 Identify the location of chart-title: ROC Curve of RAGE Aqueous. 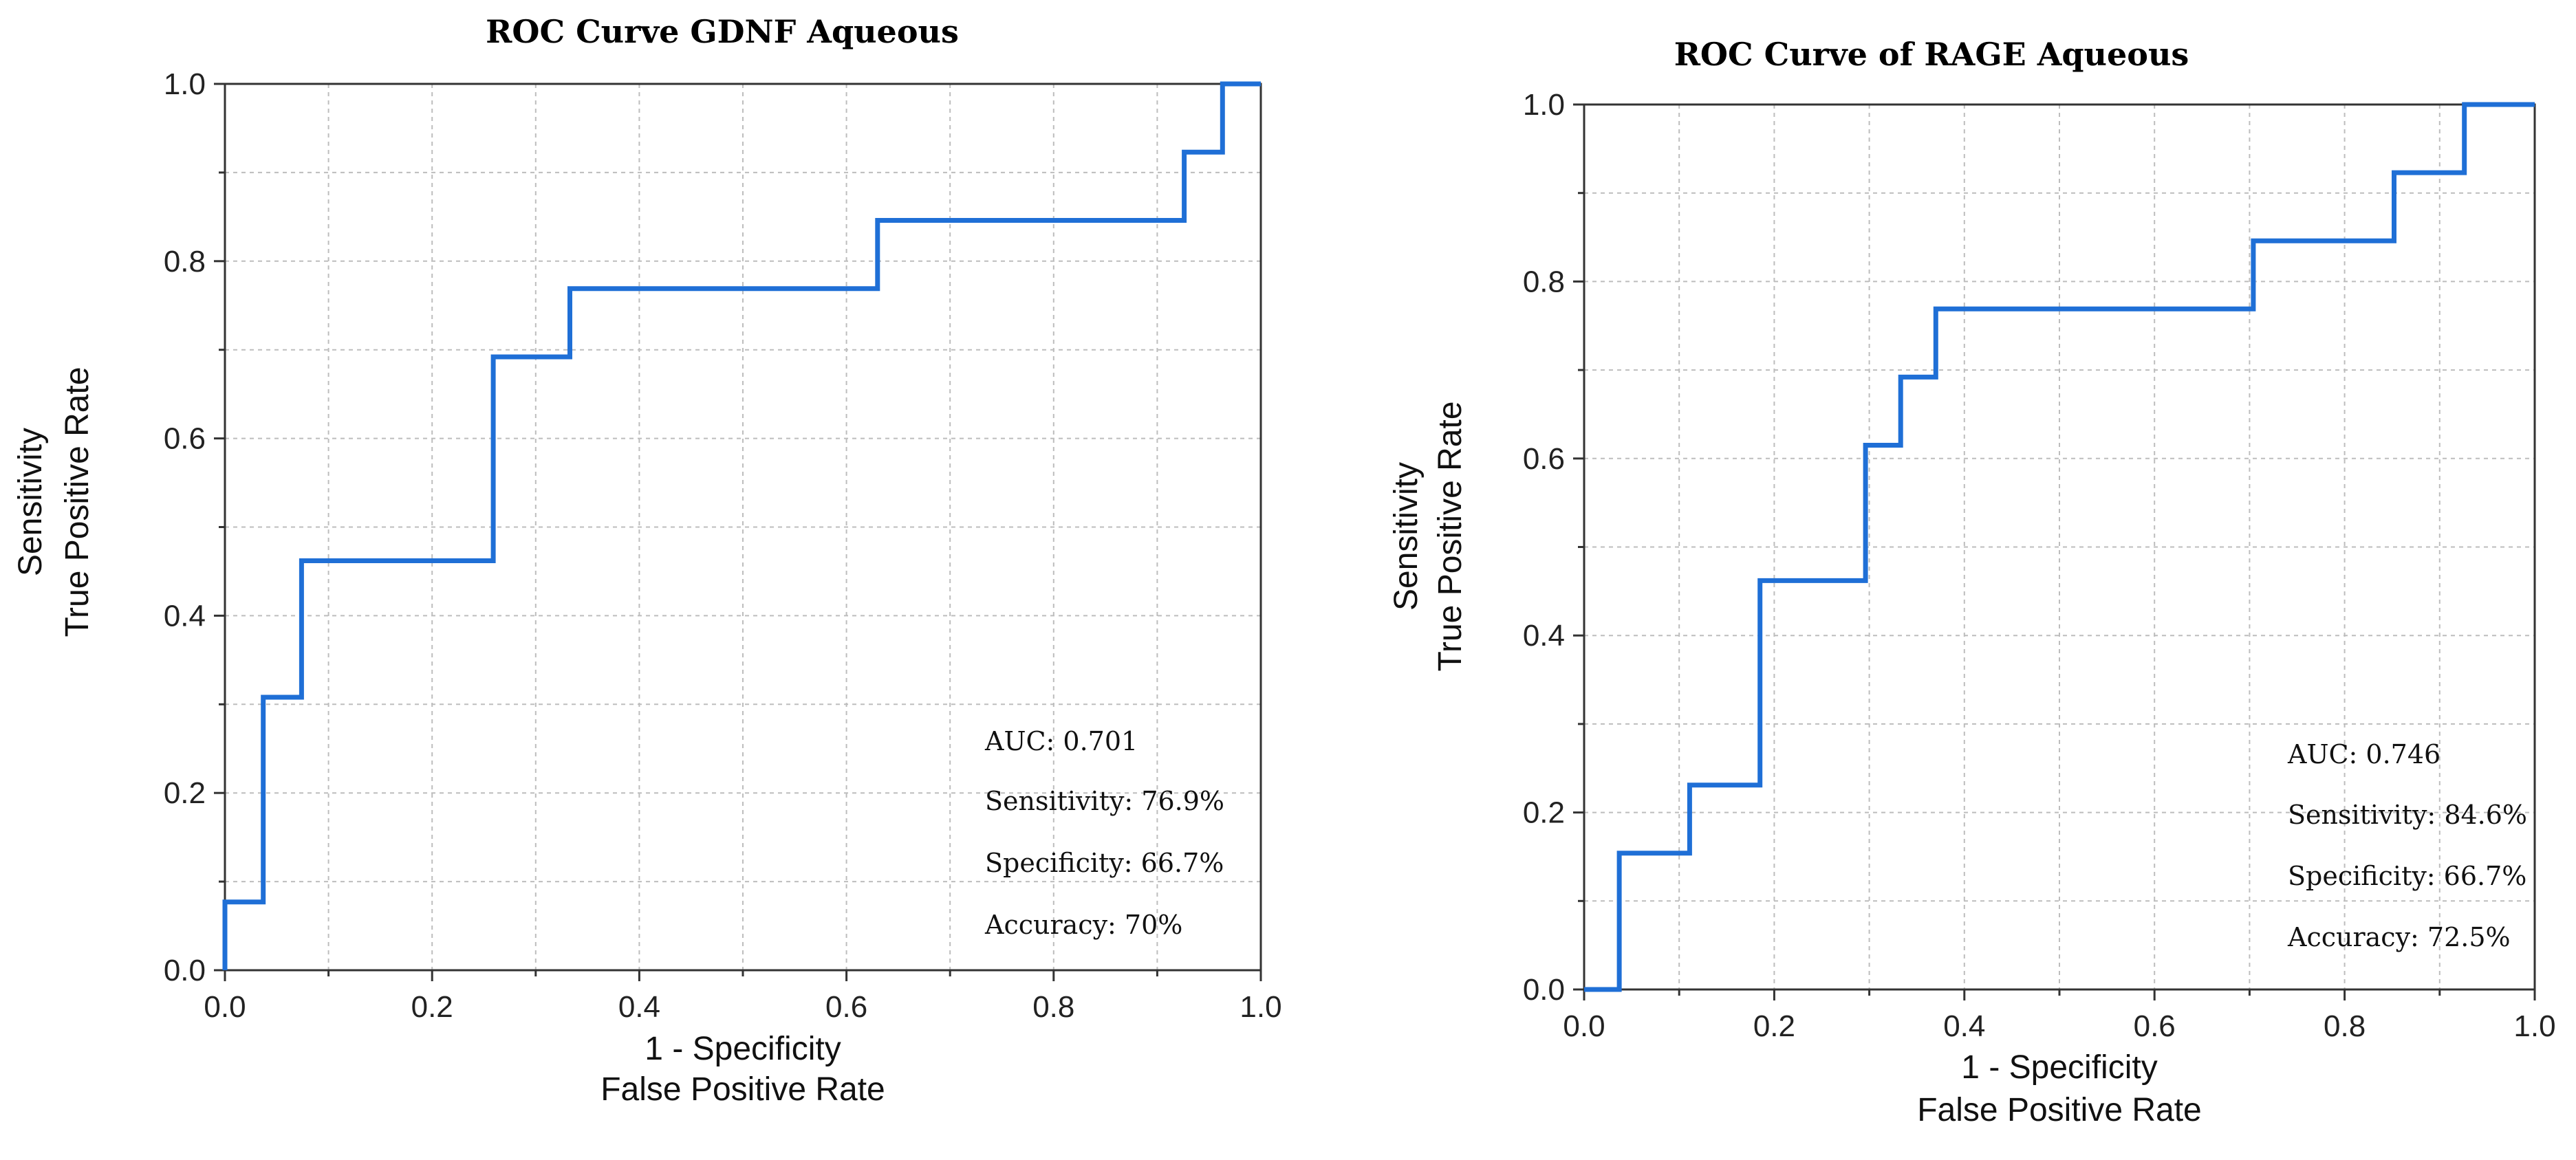
(1932, 54).